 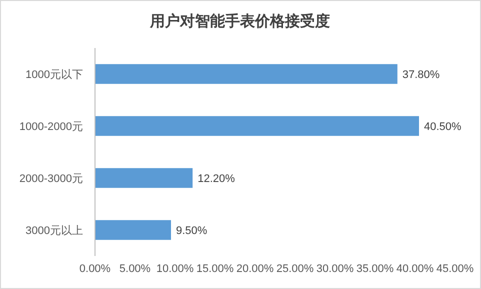 What do you see at coordinates (54, 230) in the screenshot?
I see `y-tick-label: 3000元以上` at bounding box center [54, 230].